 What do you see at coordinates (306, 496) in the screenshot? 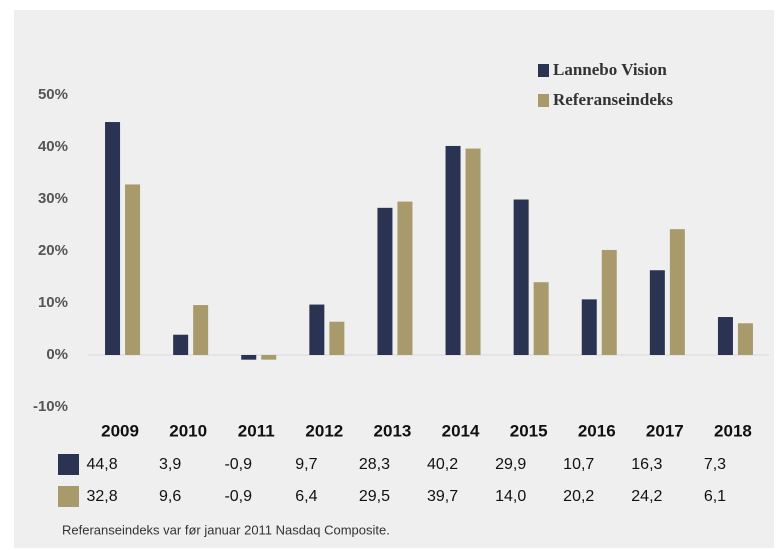
I see `table-cell: 6,4` at bounding box center [306, 496].